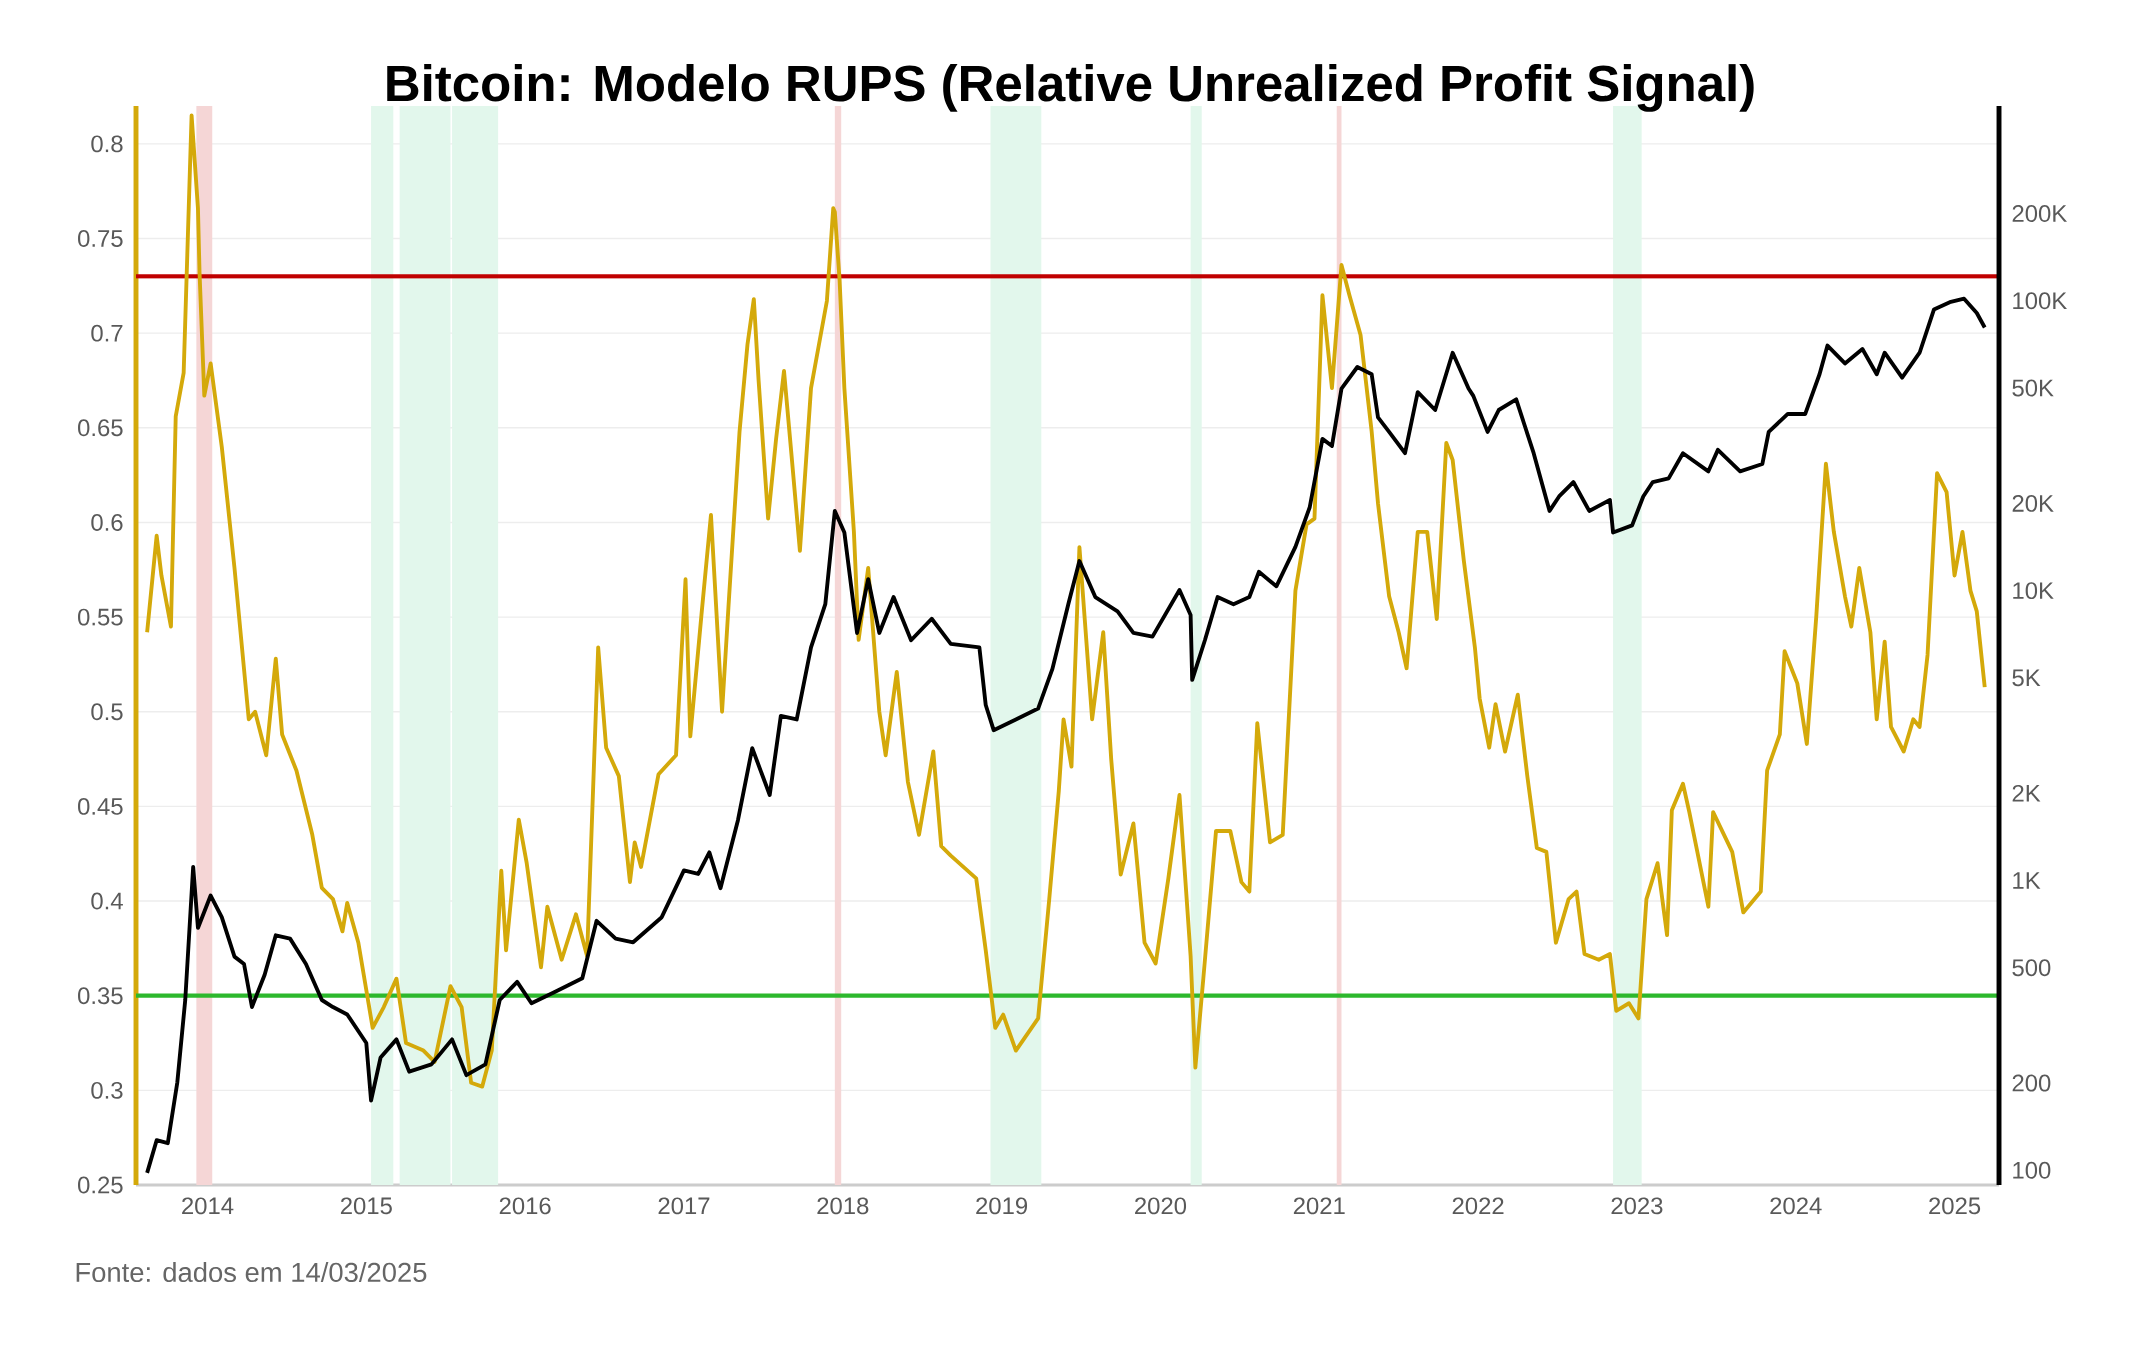  Describe the element at coordinates (107, 901) in the screenshot. I see `y-tick-label: 0.4` at that location.